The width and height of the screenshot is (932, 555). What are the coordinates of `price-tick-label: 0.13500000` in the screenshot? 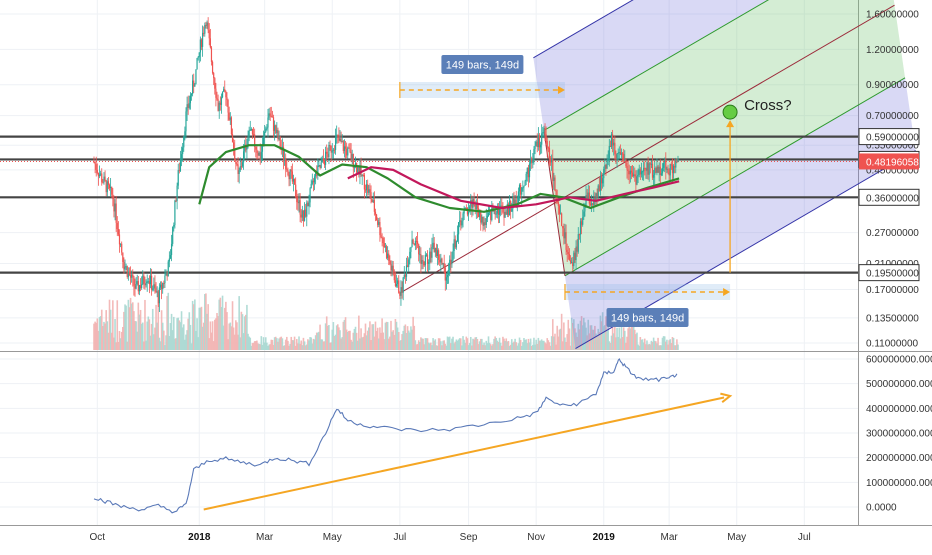 It's located at (892, 318).